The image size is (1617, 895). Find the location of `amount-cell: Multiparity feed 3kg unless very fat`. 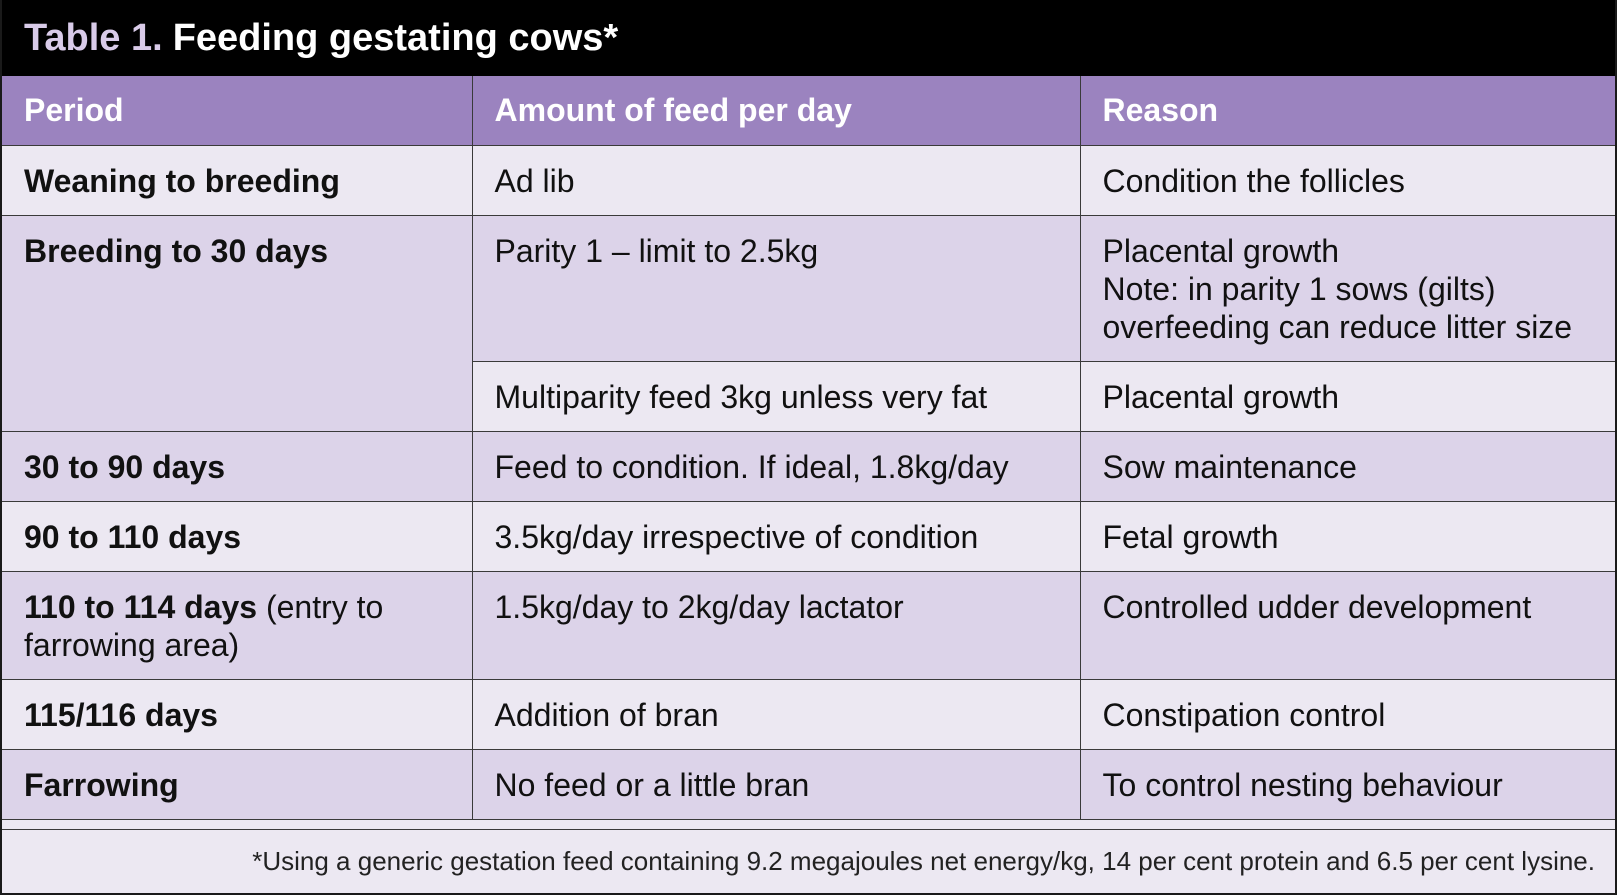

amount-cell: Multiparity feed 3kg unless very fat is located at coordinates (776, 396).